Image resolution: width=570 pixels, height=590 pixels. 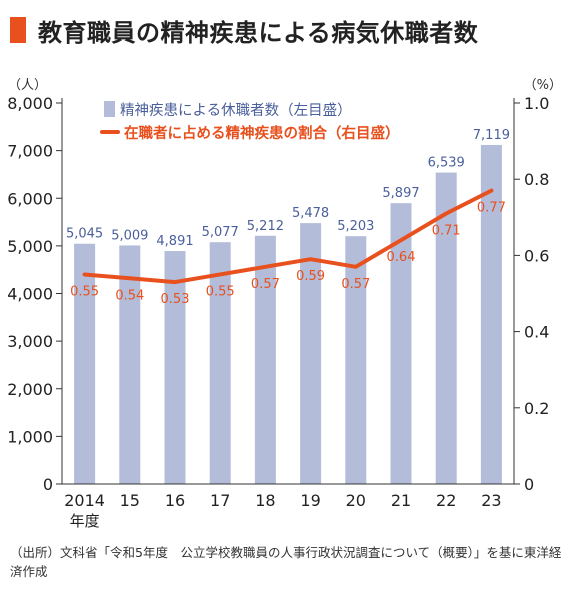 I want to click on line-value-label: 0.53, so click(x=175, y=299).